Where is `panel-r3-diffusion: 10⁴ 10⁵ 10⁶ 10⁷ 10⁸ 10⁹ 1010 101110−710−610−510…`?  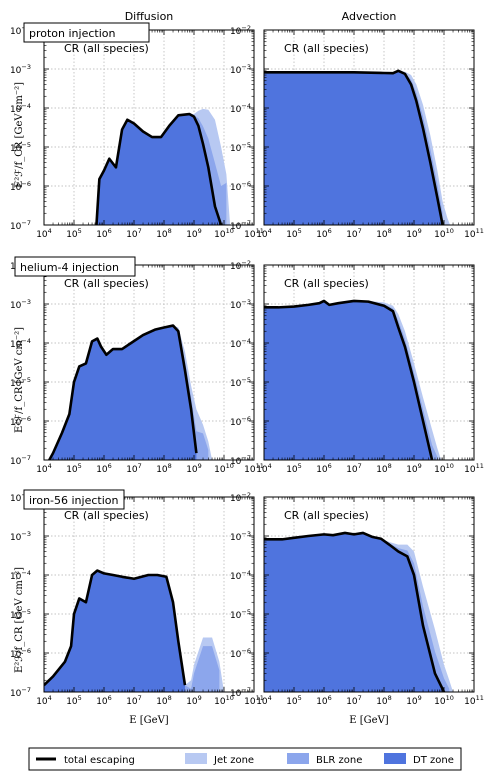
panel-r3-diffusion: 10⁴ 10⁵ 10⁶ 10⁷ 10⁸ 10⁹ 1010 101110−710−610−510… is located at coordinates (137, 599).